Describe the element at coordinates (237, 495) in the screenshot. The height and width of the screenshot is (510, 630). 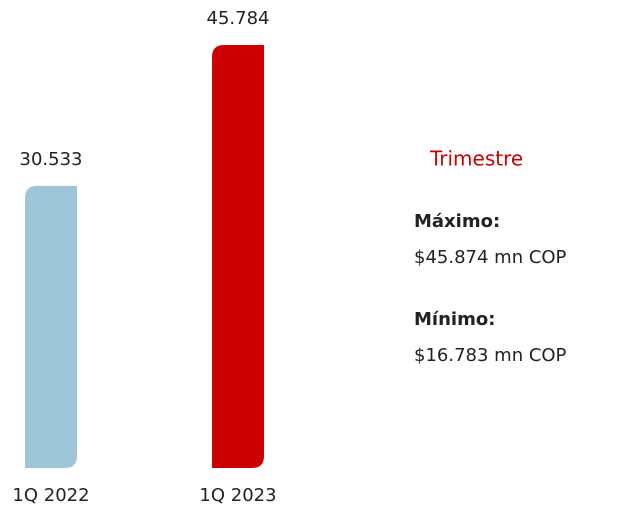
I see `x-tick-label: 1Q 2023` at that location.